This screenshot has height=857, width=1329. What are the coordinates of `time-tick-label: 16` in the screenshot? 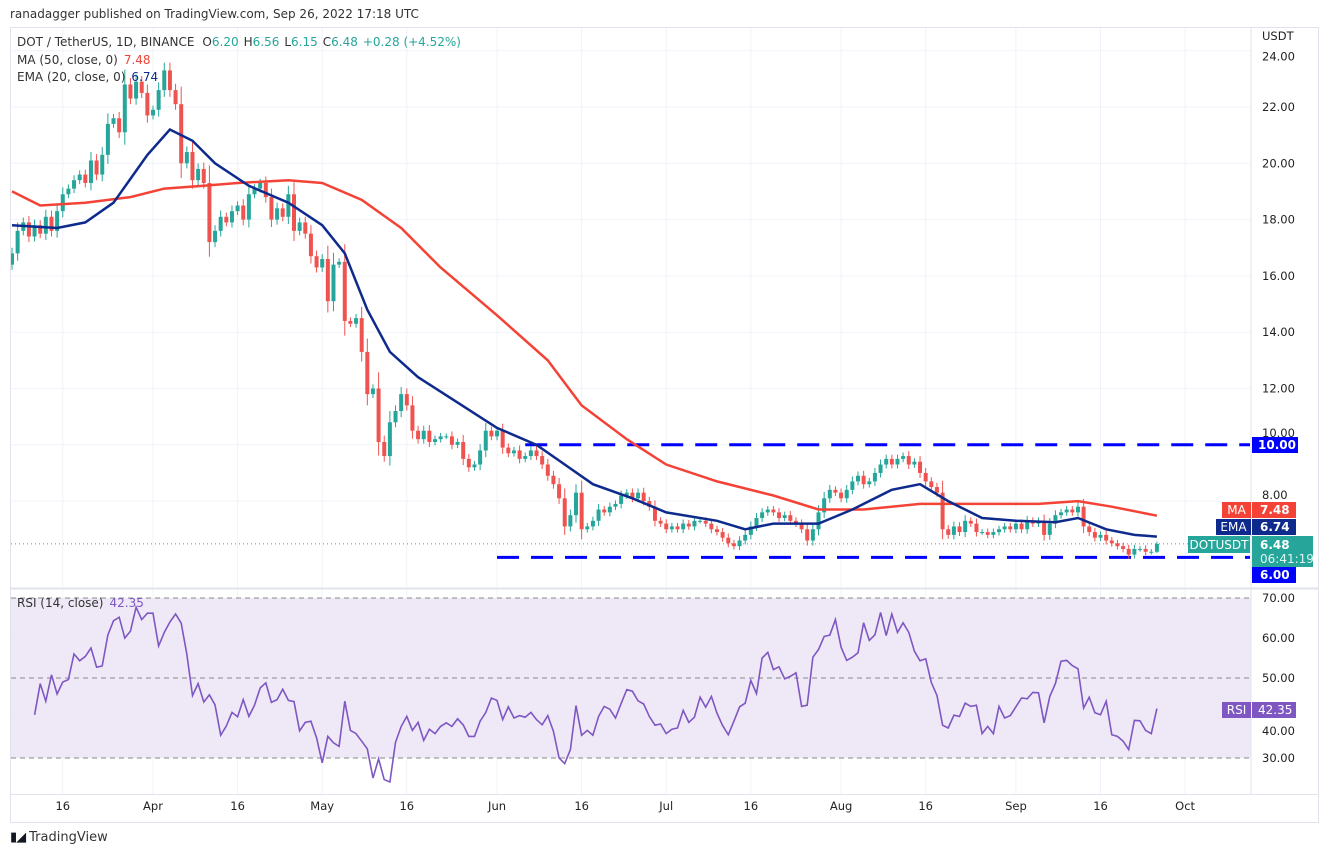 It's located at (406, 806).